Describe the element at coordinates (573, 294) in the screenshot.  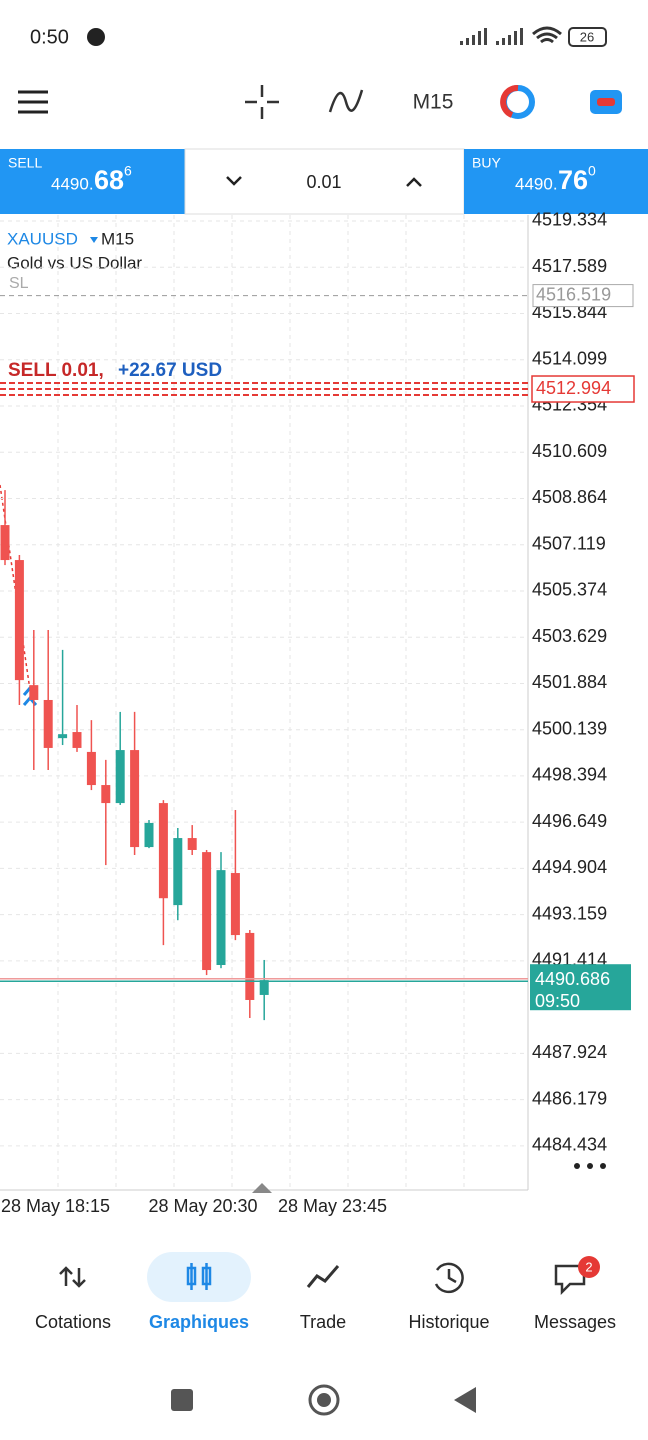
I see `sl-price-label: 4516.519` at that location.